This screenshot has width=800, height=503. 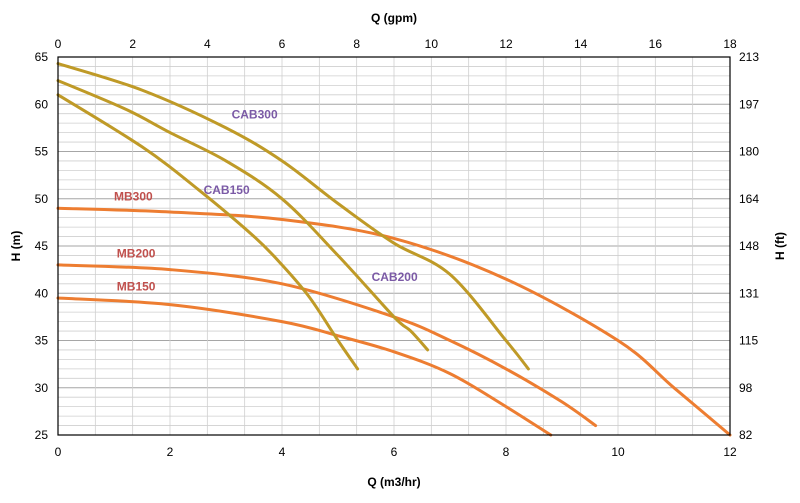 I want to click on y2-tick-label: 148, so click(x=749, y=246).